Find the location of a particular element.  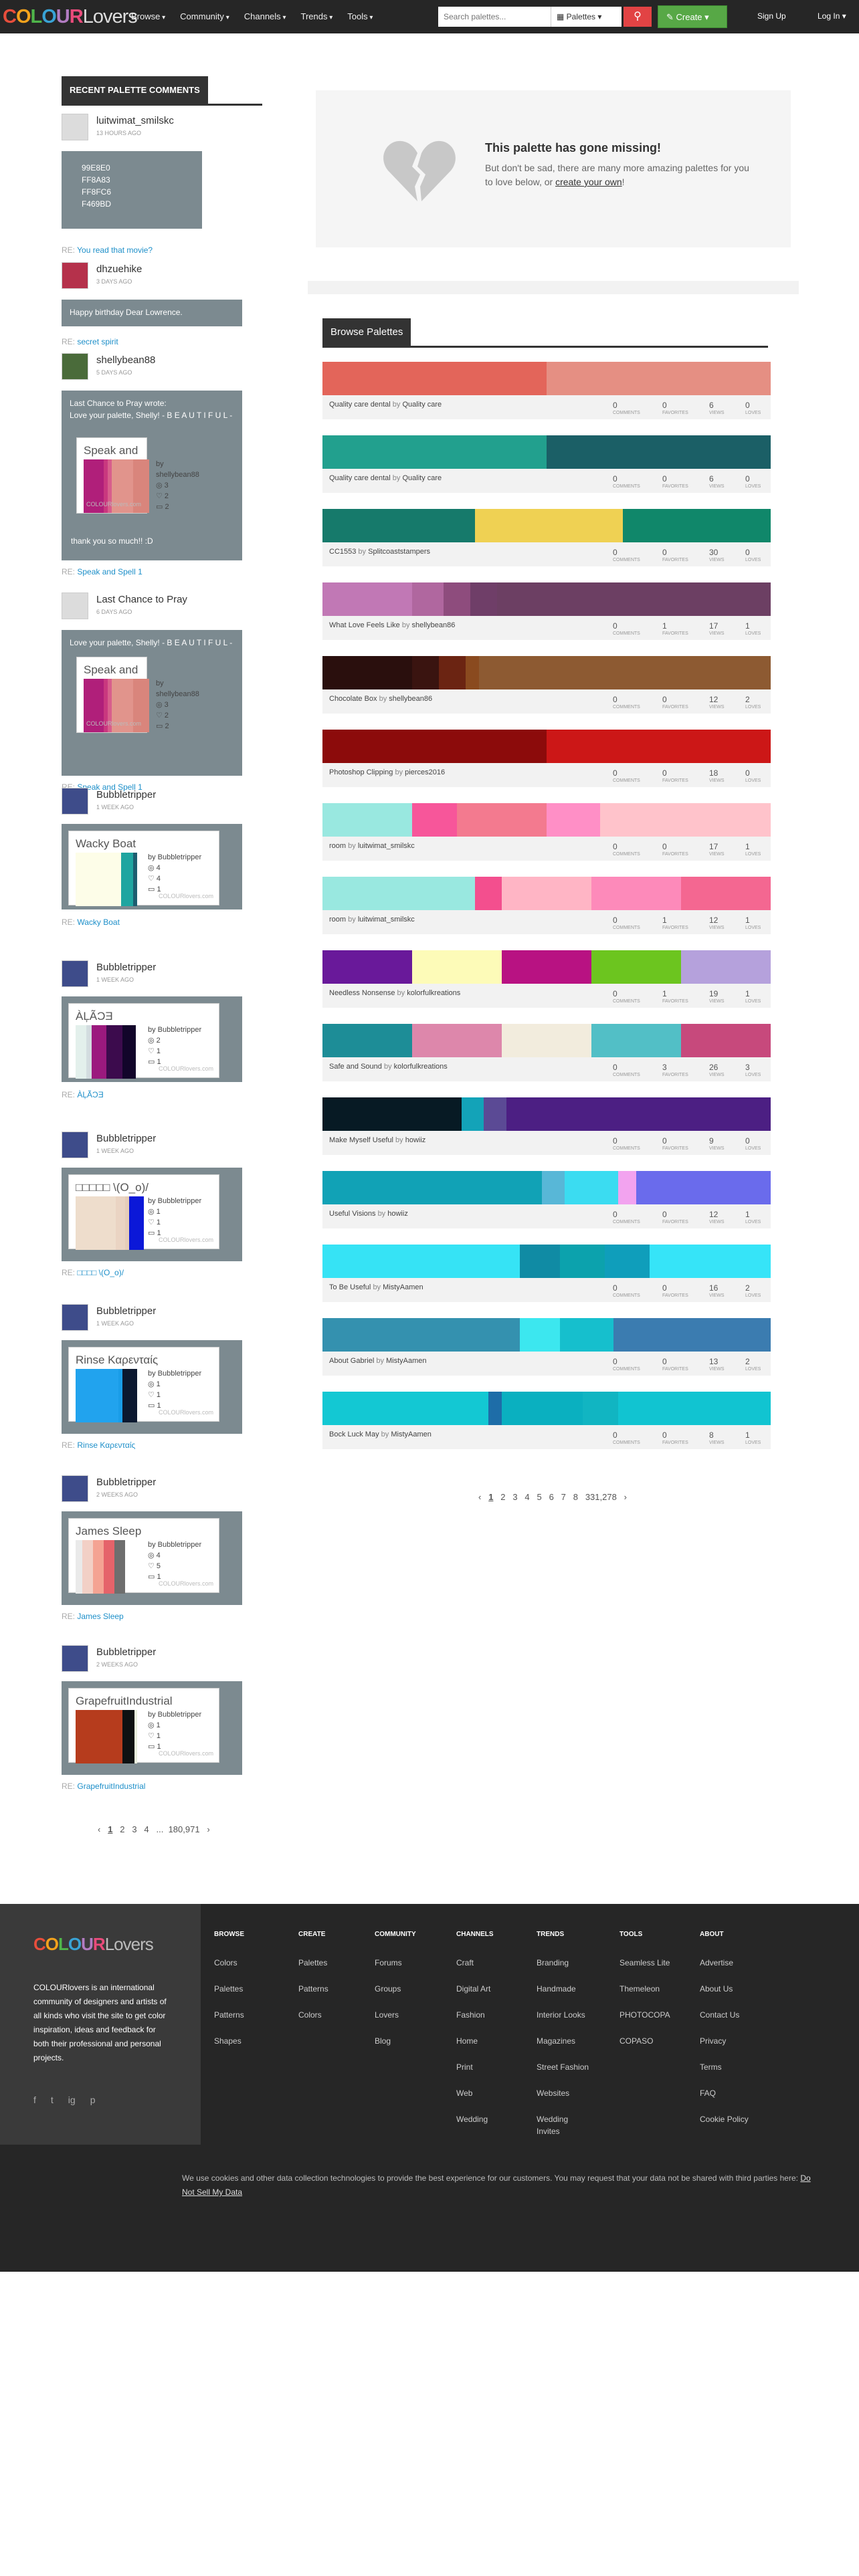

page-link: 3 is located at coordinates (515, 1497).